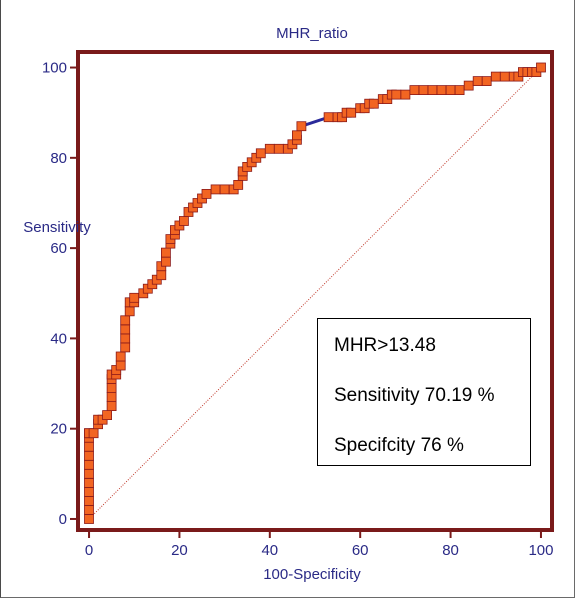  Describe the element at coordinates (360, 550) in the screenshot. I see `x-tick-label: 60` at that location.